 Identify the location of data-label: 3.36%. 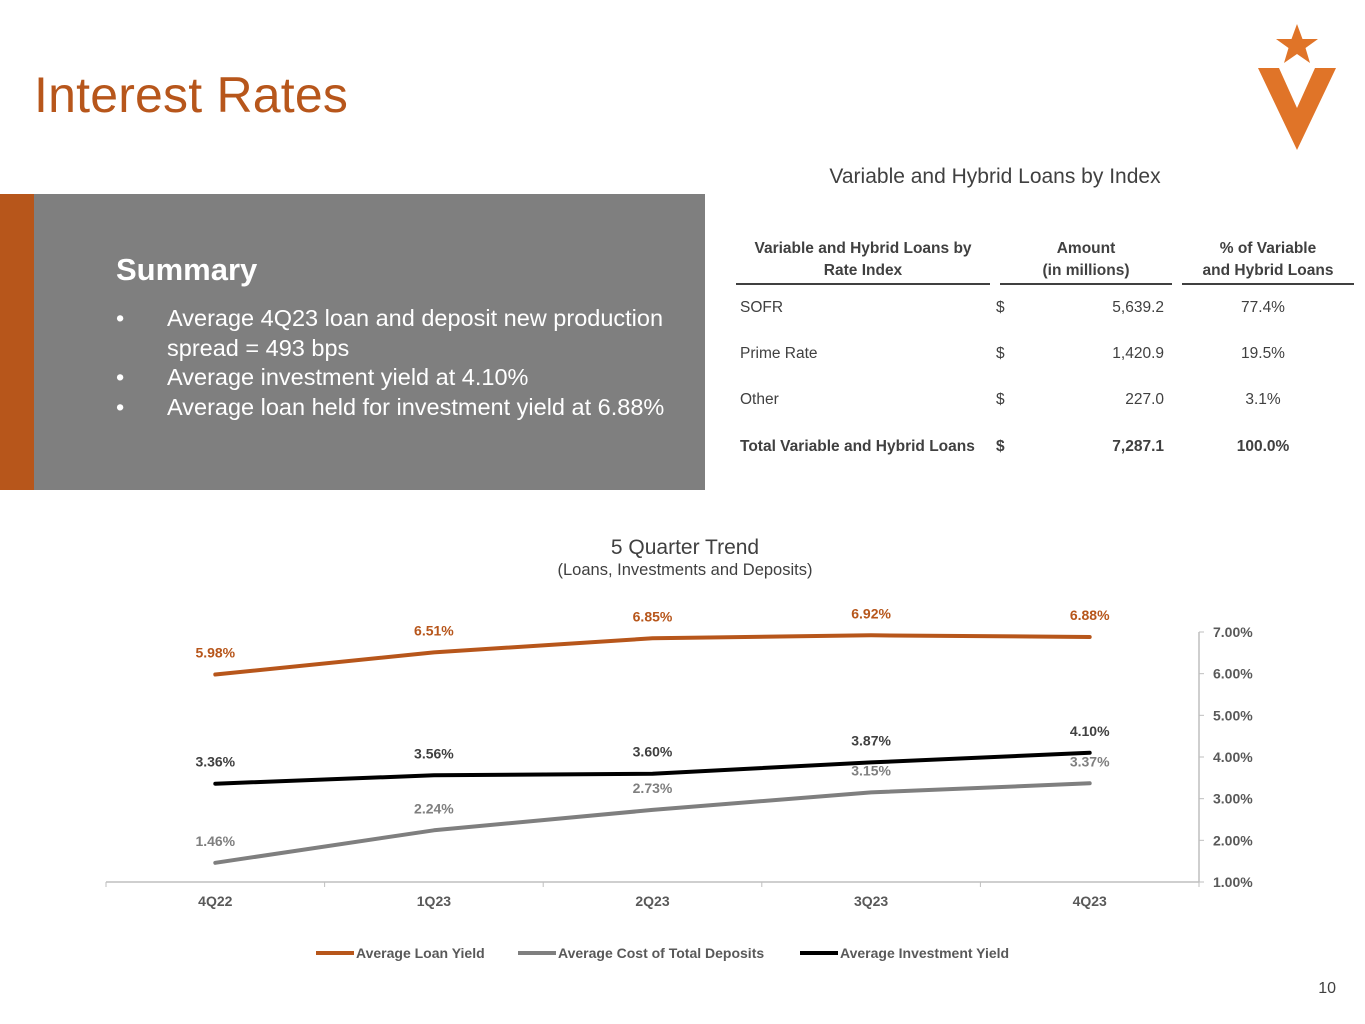
(215, 762).